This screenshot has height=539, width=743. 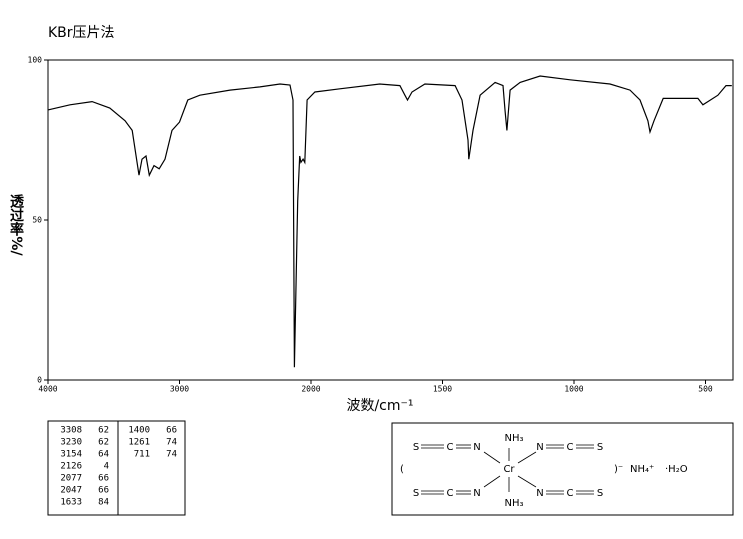 I want to click on structure-frame, so click(x=562, y=469).